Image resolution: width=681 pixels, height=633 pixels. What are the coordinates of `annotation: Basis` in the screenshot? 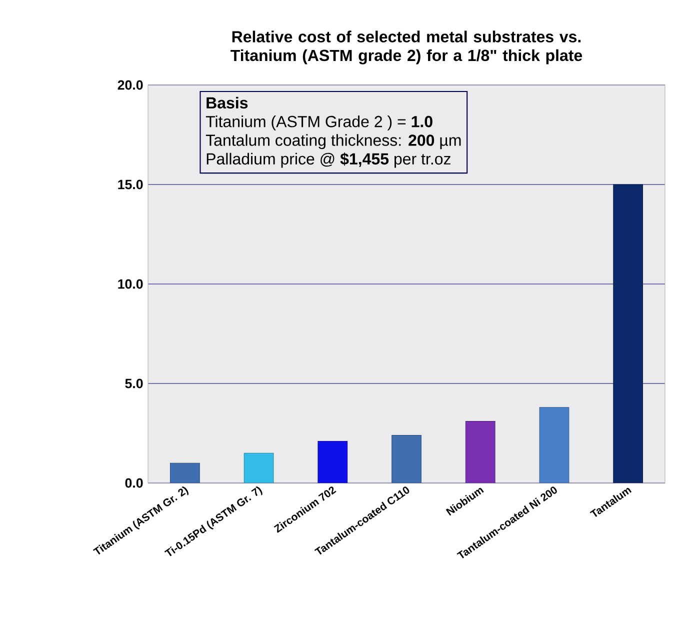 It's located at (227, 102).